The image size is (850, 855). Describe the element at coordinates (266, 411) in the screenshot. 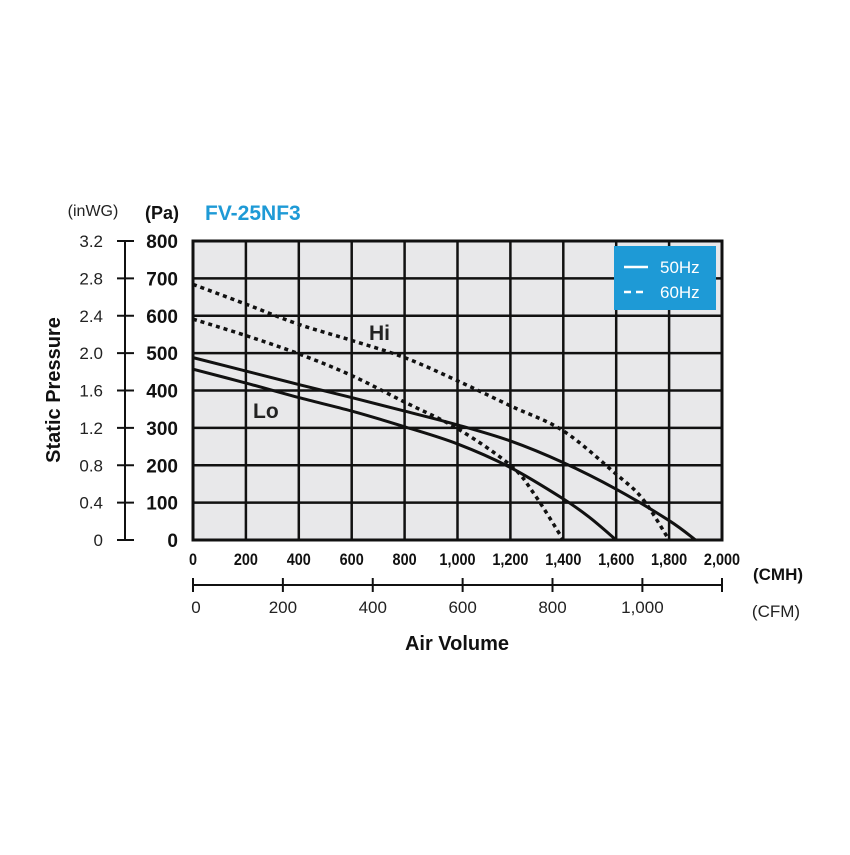

I see `annotation-lo: Lo` at that location.